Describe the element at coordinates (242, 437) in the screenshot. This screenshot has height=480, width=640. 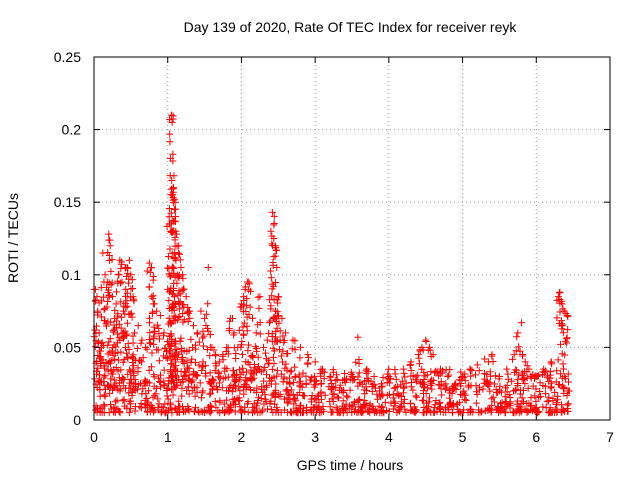
I see `x-tick-label: 2` at that location.